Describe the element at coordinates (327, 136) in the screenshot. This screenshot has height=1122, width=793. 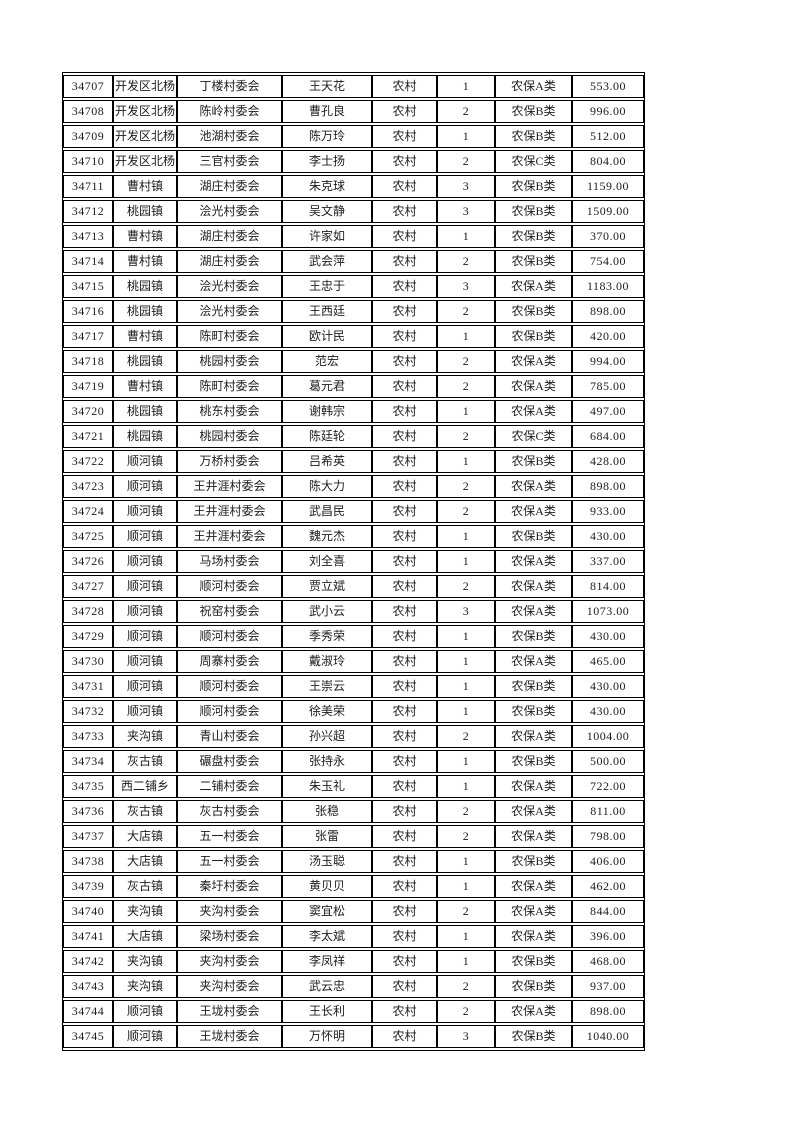
I see `person-name-cell: 陈万玲` at that location.